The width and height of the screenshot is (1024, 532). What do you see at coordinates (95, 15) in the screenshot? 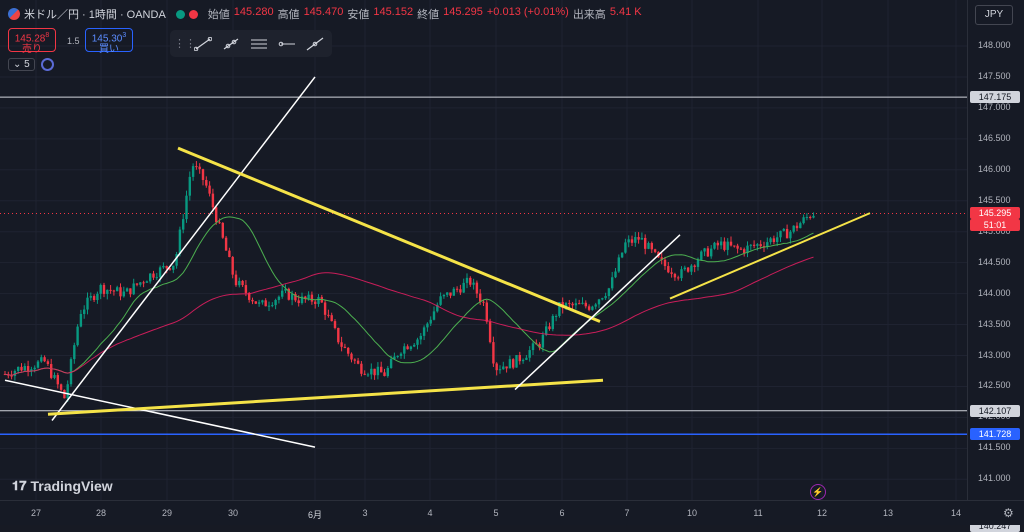
I see `symbol-title: 米ドル／円 · 1時間 · OANDA` at bounding box center [95, 15].